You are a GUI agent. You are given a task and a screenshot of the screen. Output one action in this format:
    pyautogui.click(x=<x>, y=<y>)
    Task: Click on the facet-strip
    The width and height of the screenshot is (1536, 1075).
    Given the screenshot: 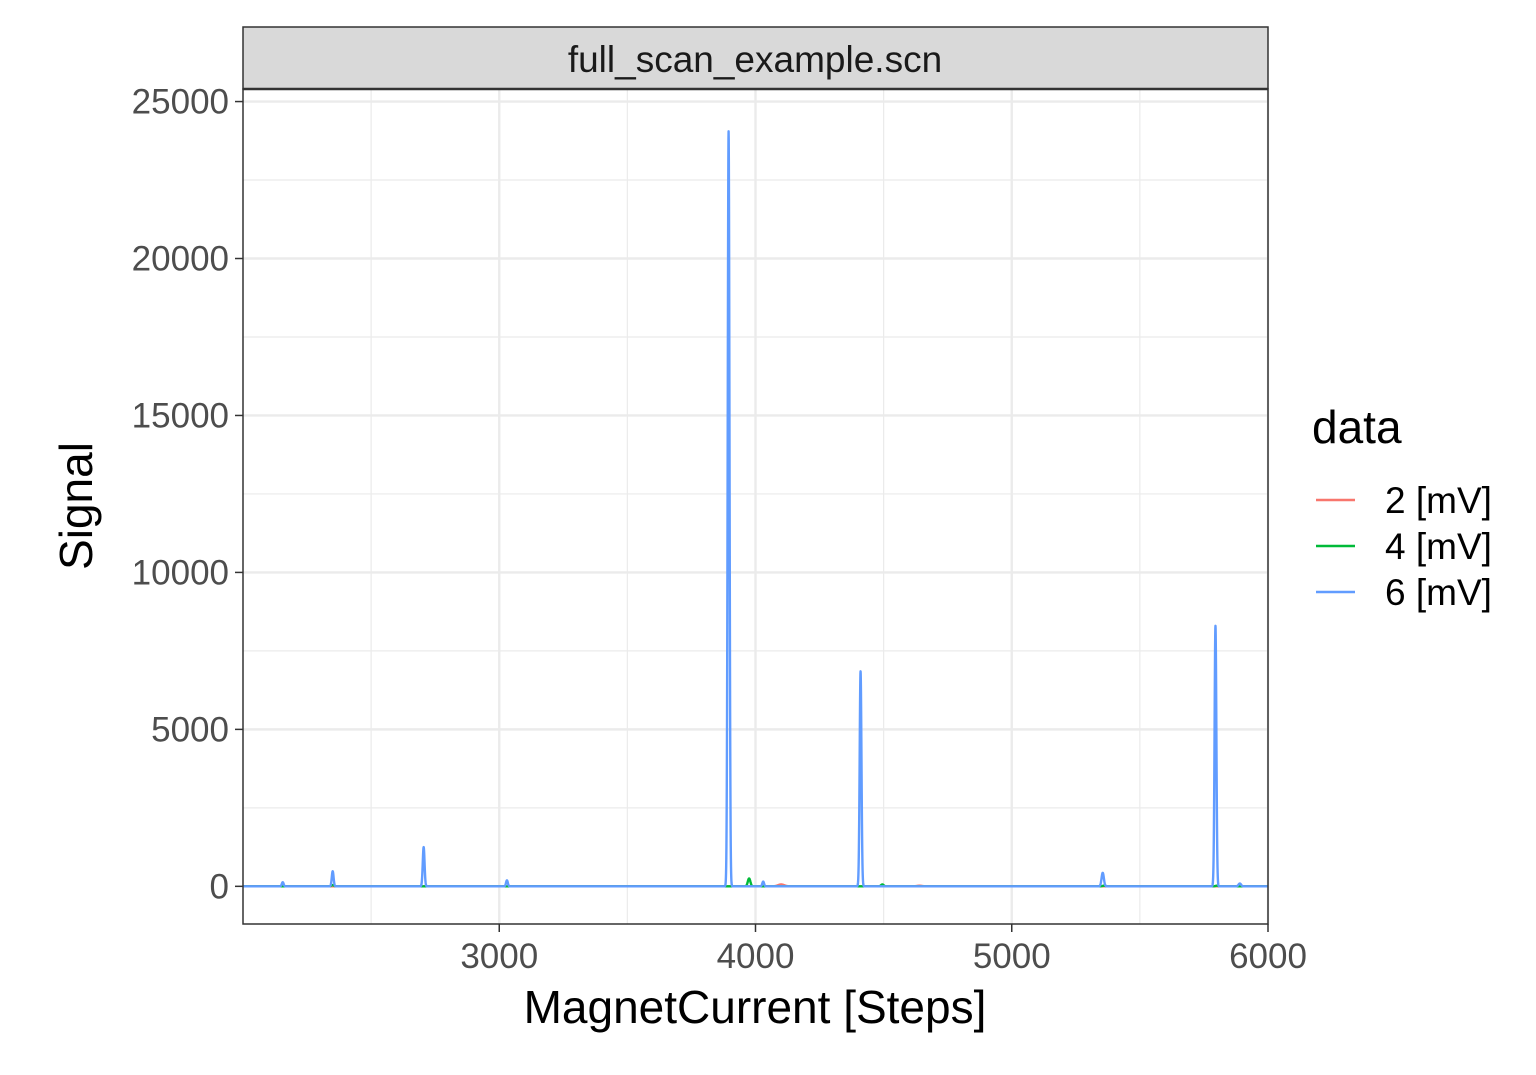 What is the action you would take?
    pyautogui.click(x=755, y=58)
    